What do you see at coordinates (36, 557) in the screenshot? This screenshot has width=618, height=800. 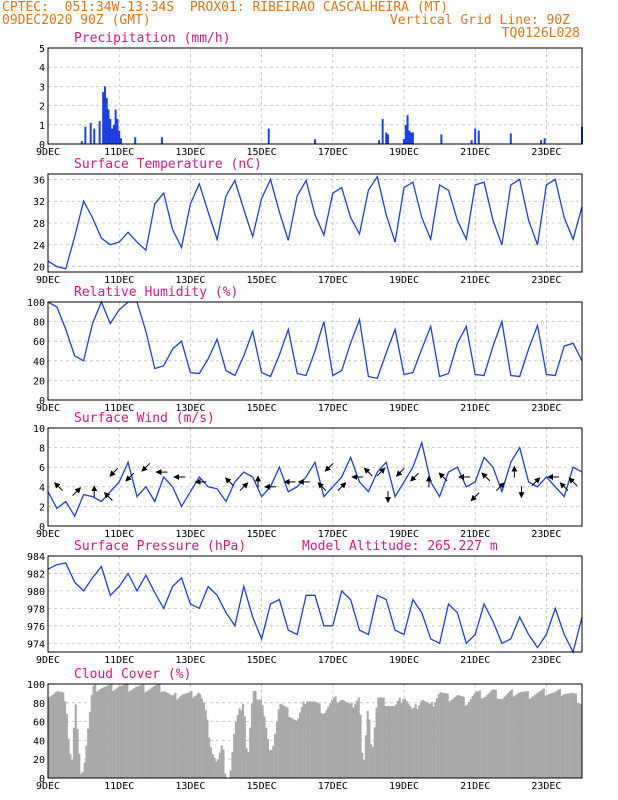 I see `y-tick-label: 984` at bounding box center [36, 557].